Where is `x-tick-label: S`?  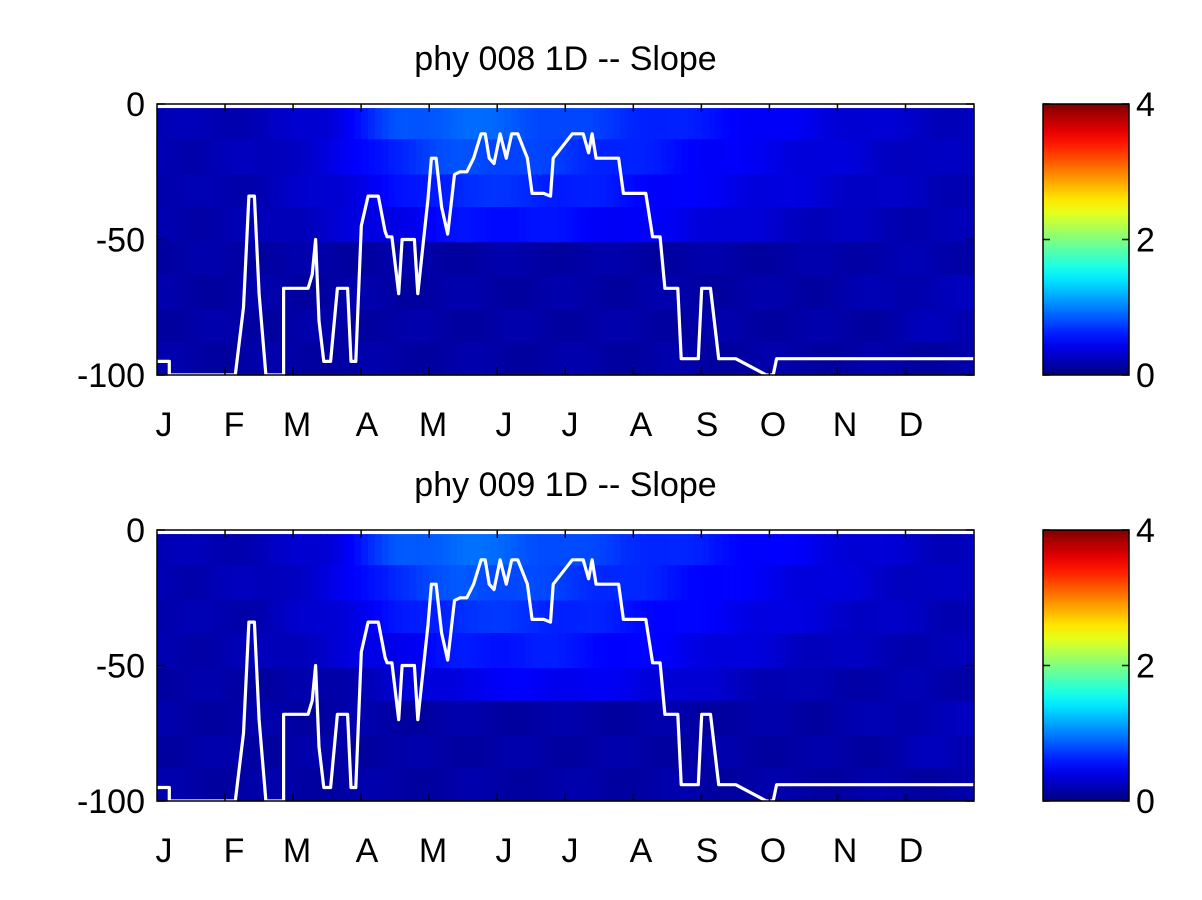
x-tick-label: S is located at coordinates (707, 425).